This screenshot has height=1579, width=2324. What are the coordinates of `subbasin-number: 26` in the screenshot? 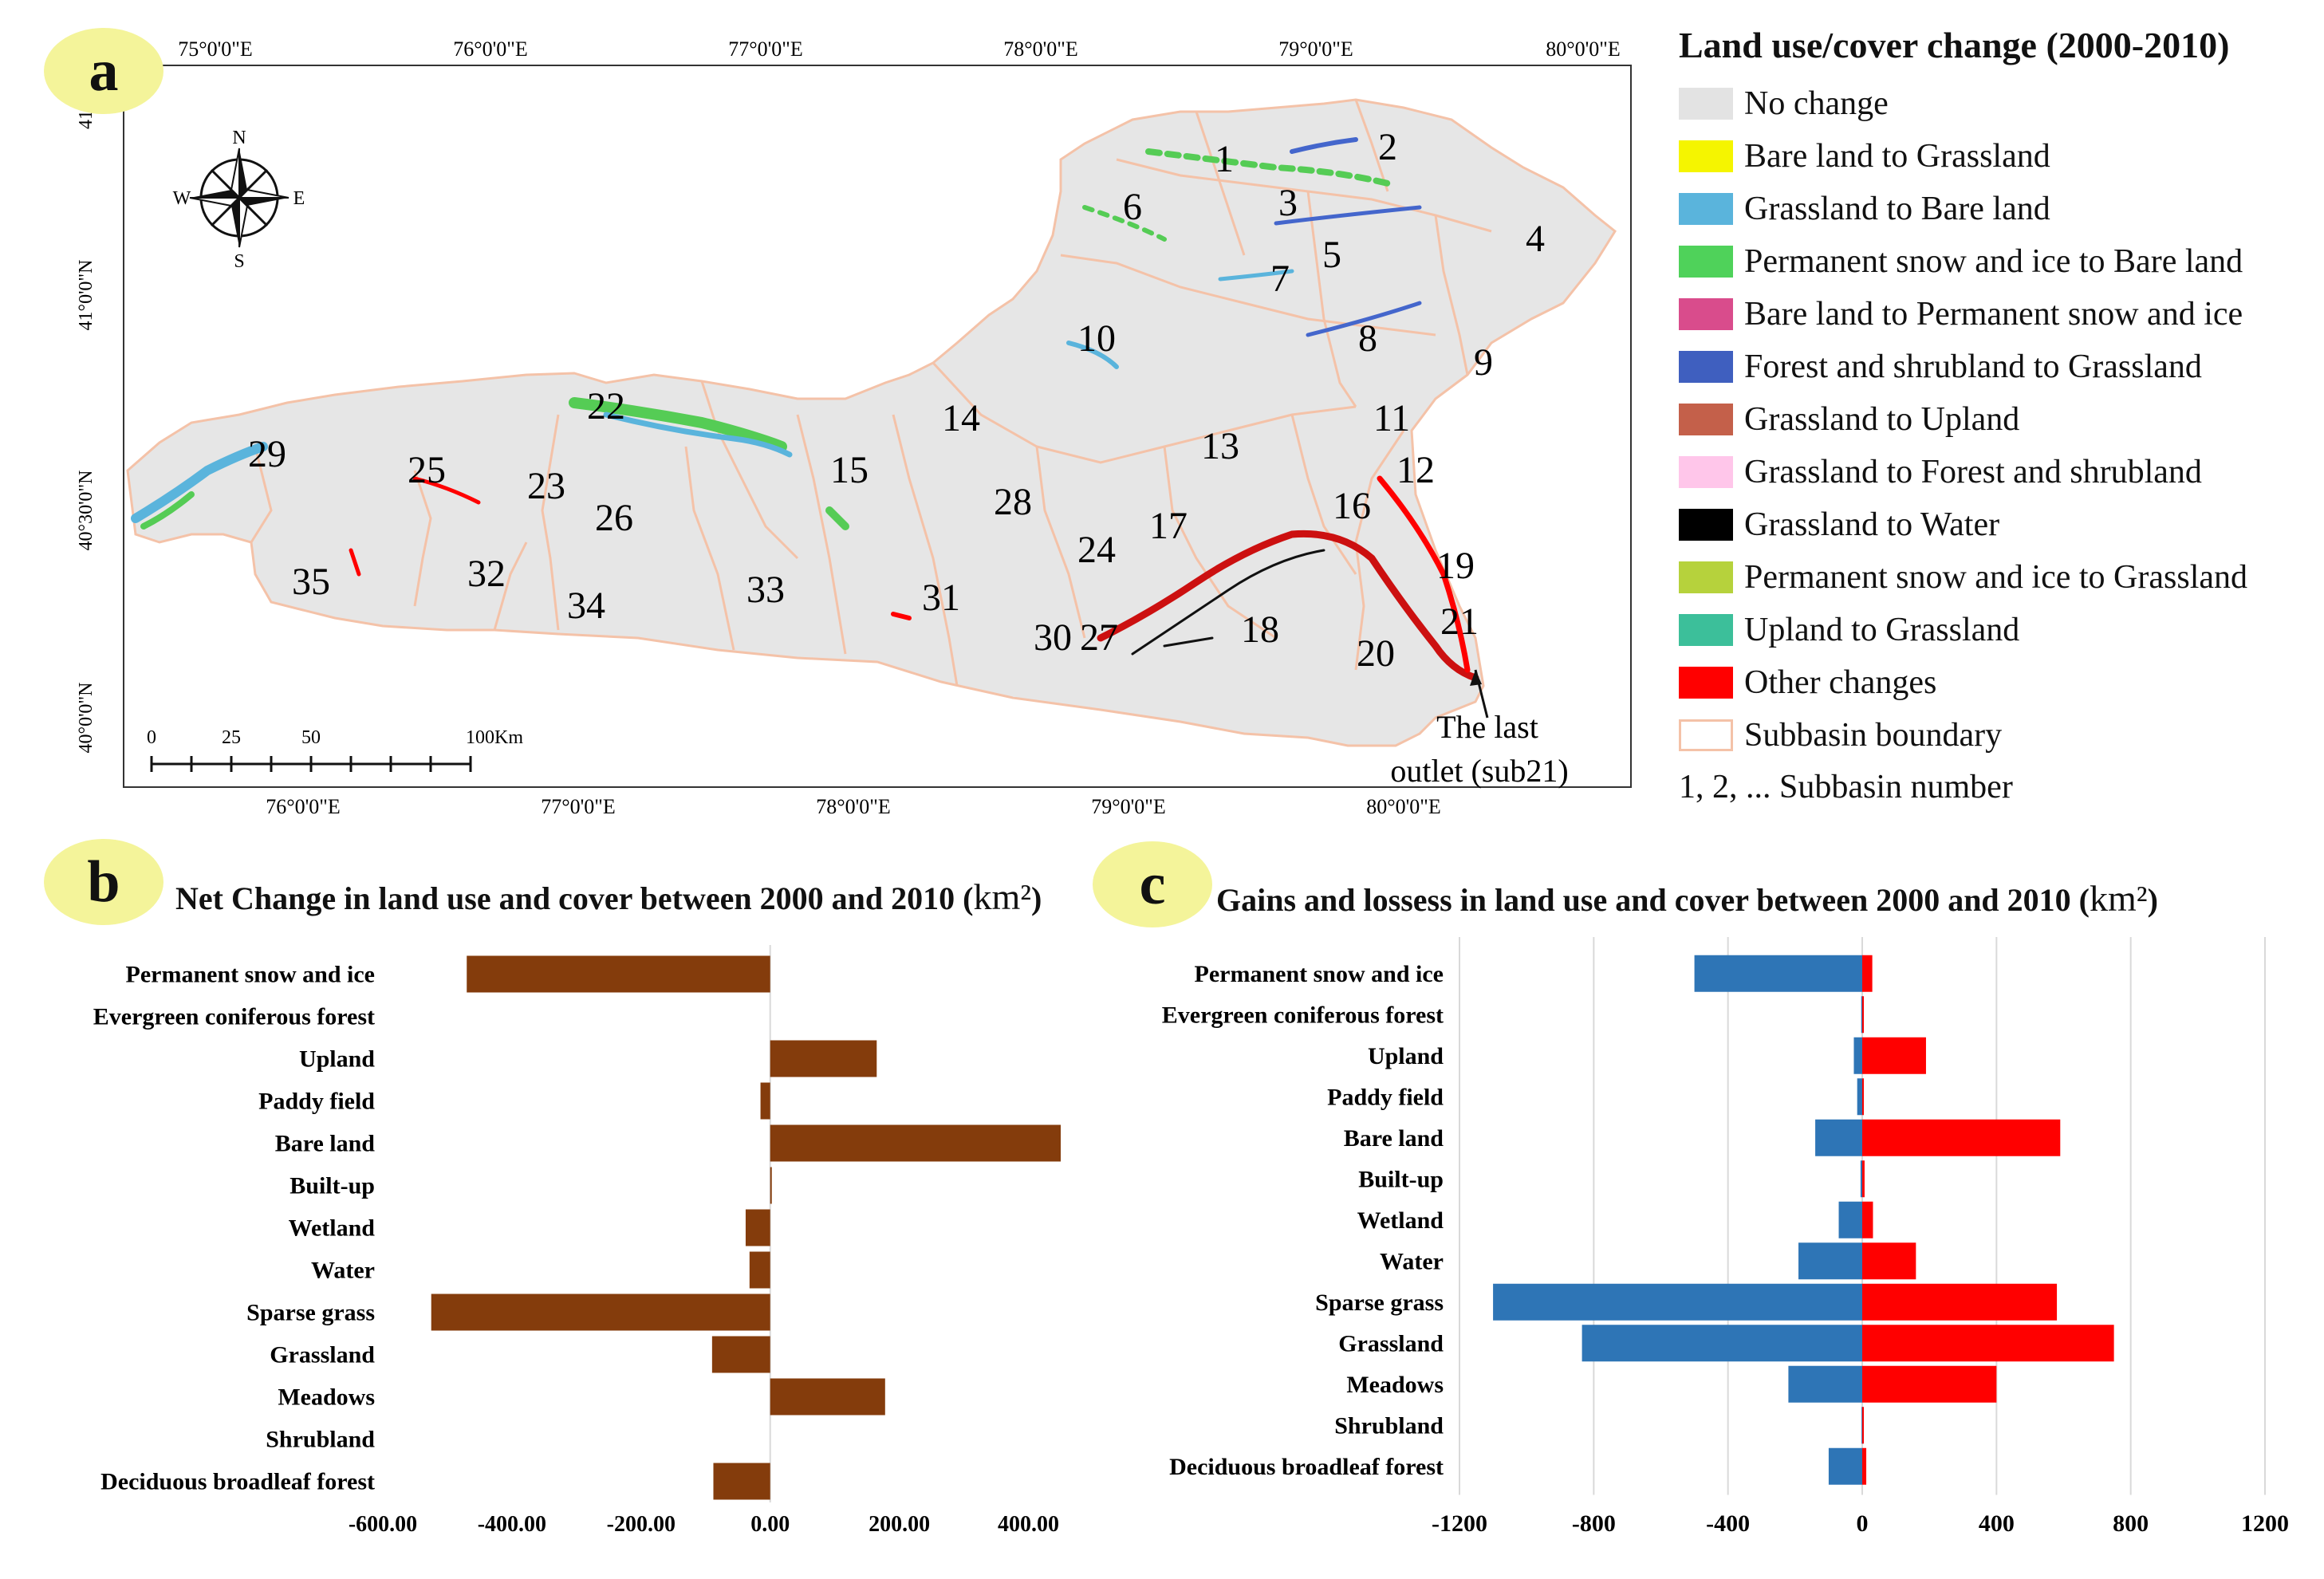 It's located at (614, 518).